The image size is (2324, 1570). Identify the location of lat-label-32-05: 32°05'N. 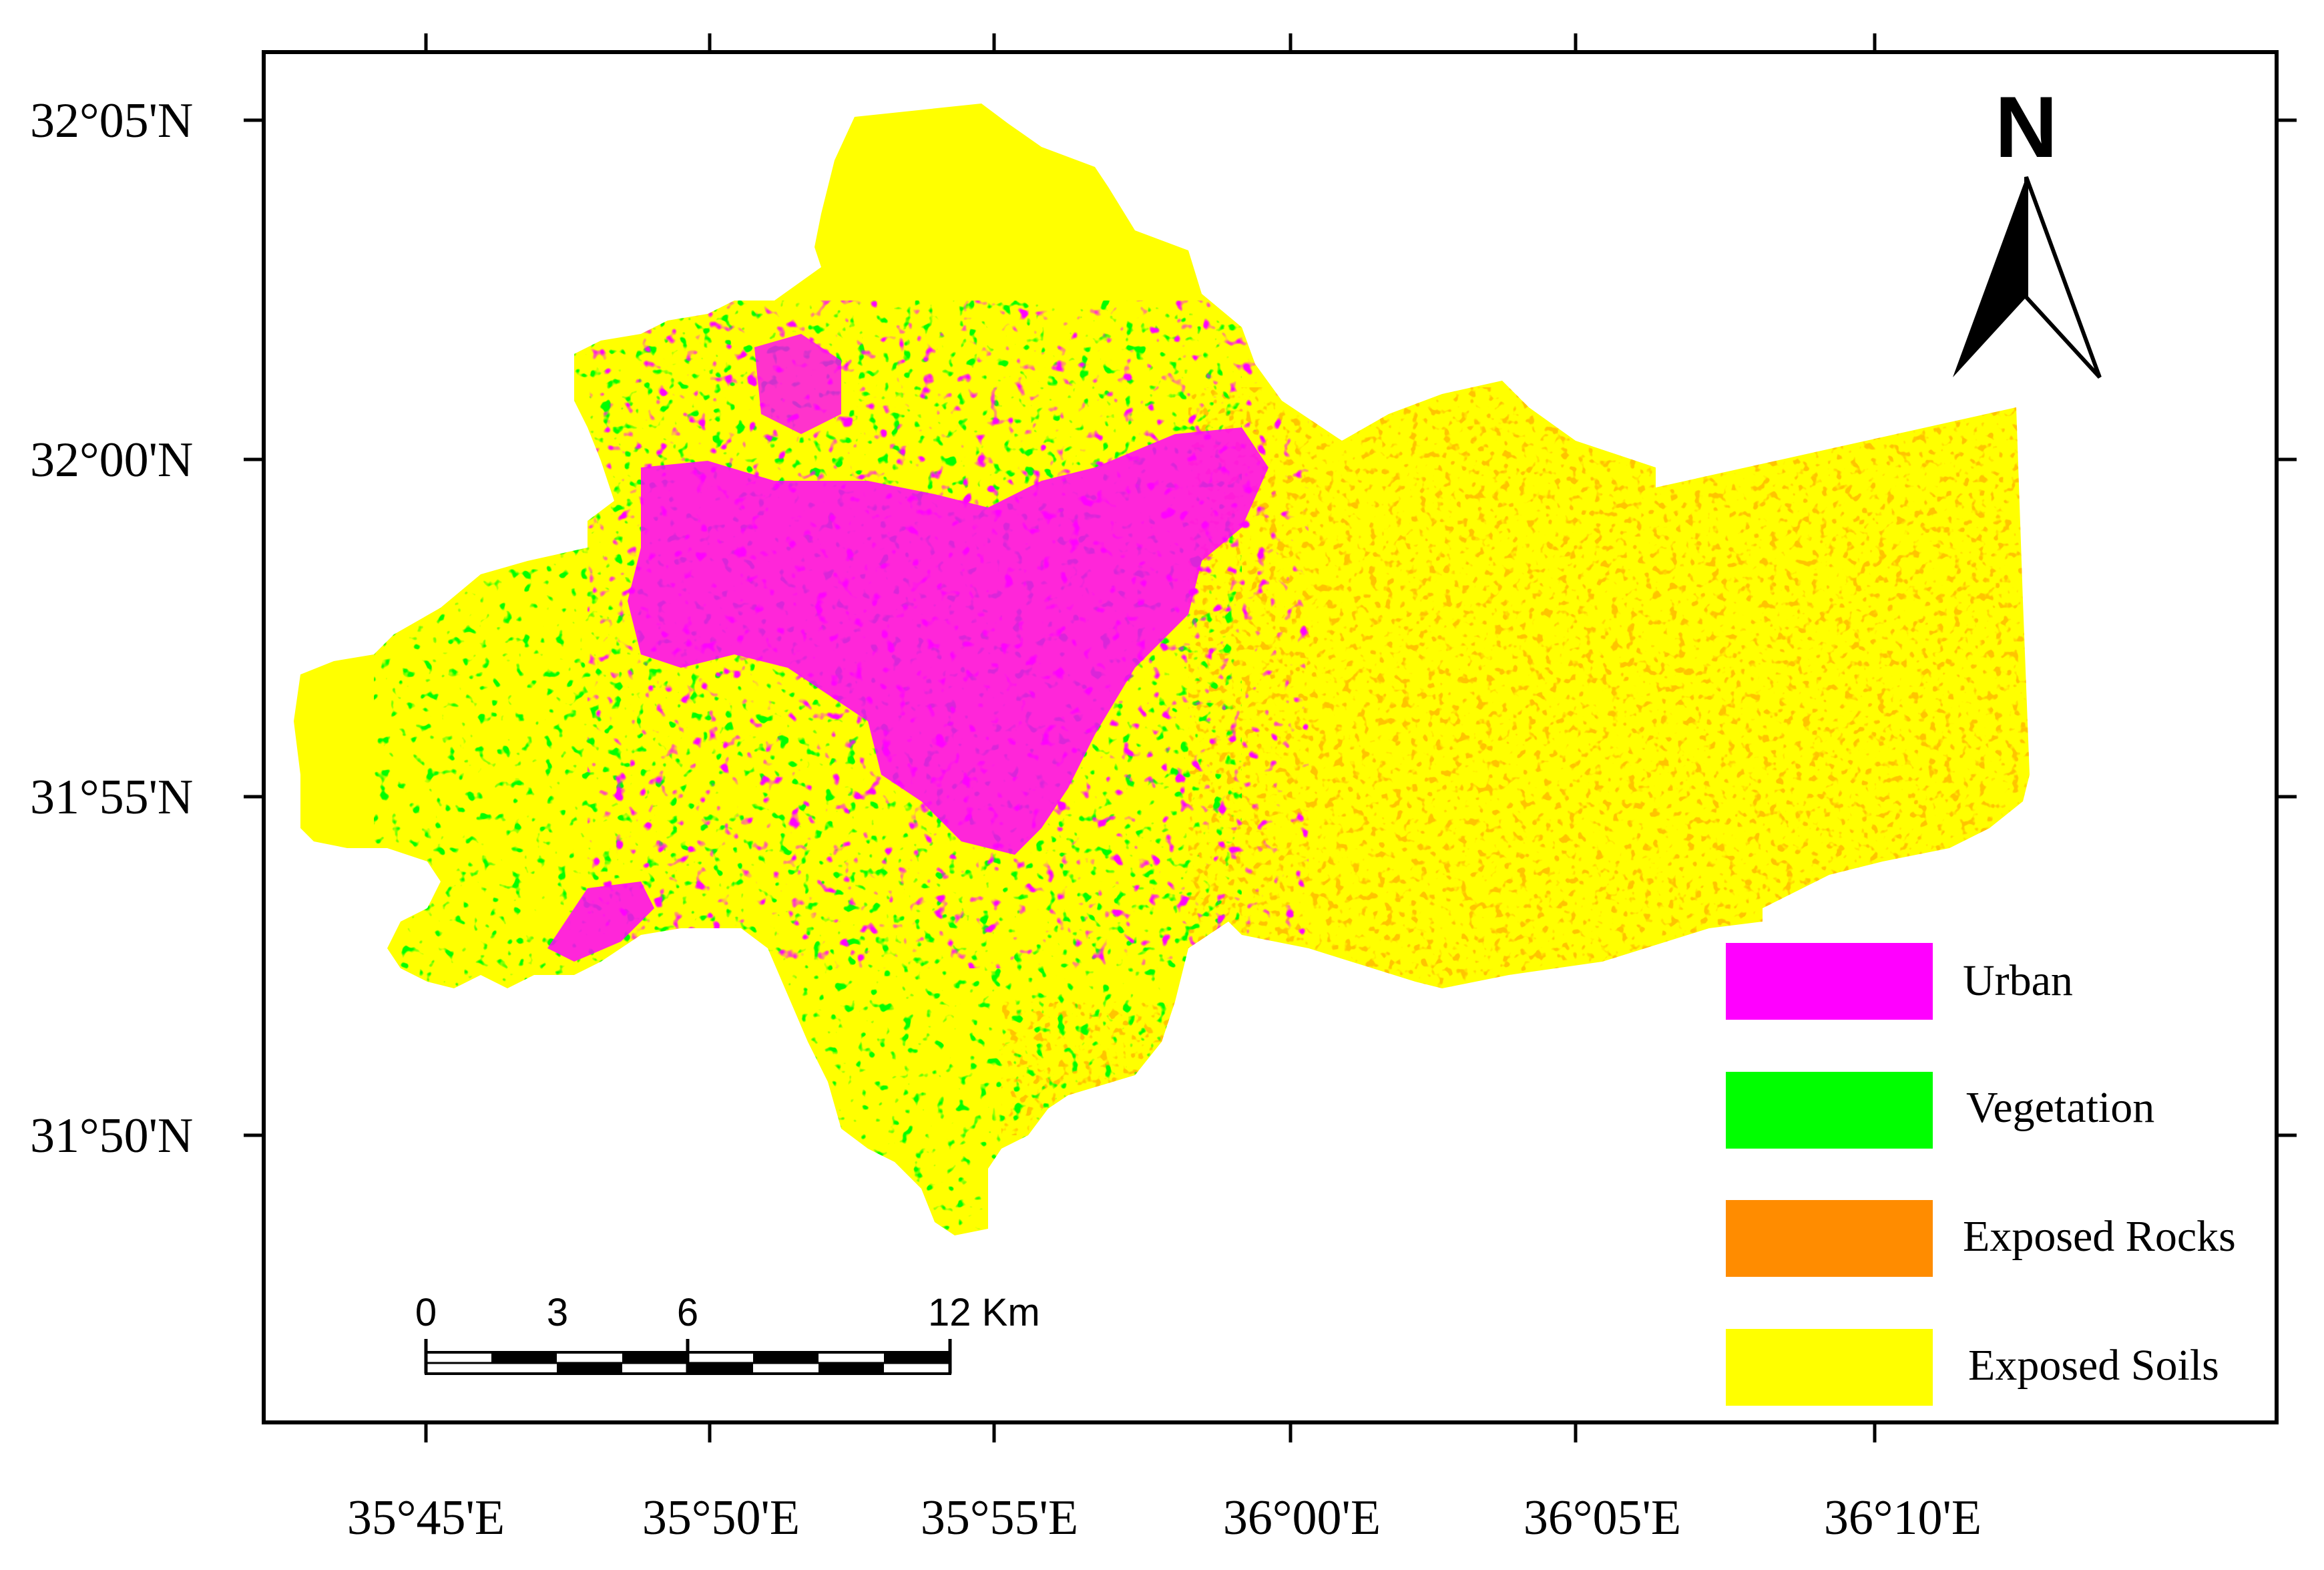
(111, 121).